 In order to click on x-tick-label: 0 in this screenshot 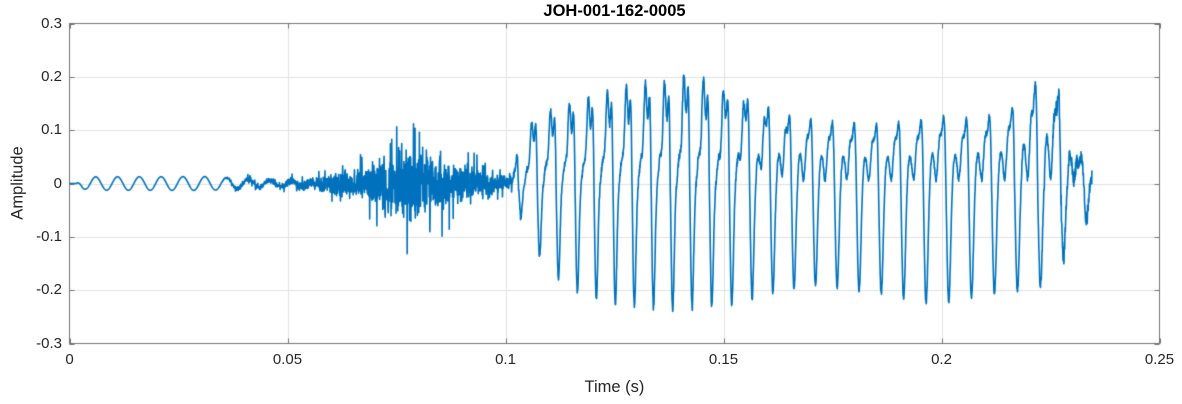, I will do `click(69, 359)`.